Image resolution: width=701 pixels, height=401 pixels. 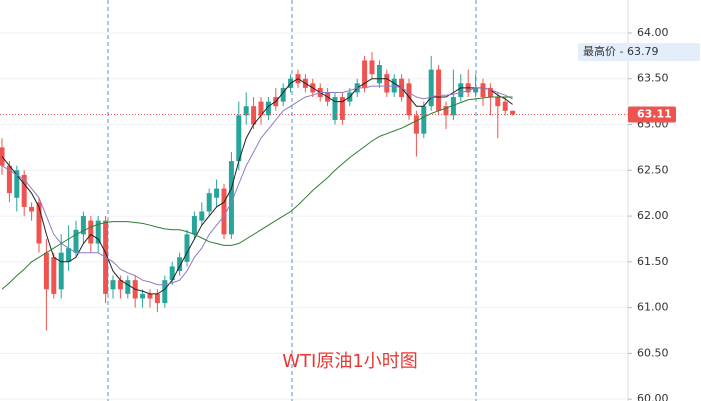 I want to click on y-tick-label: 60.50, so click(x=653, y=352).